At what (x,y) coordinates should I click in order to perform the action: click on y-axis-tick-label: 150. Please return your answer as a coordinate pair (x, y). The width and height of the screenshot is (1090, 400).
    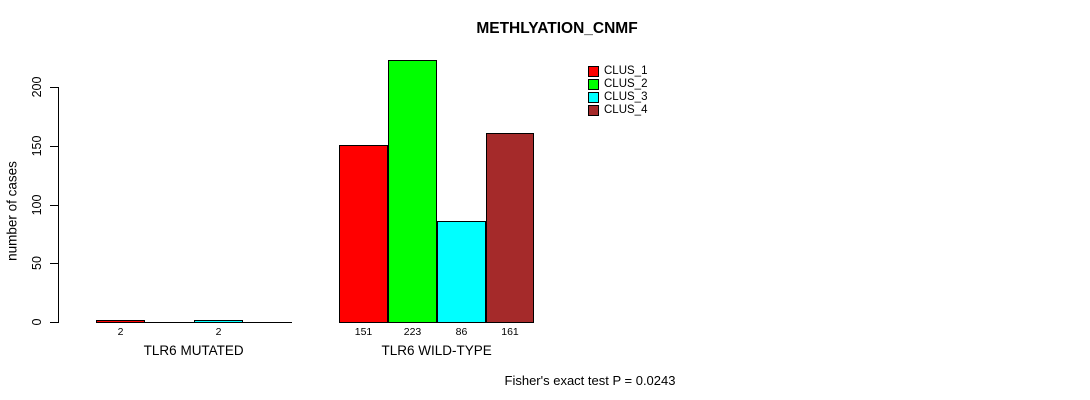
    Looking at the image, I should click on (37, 146).